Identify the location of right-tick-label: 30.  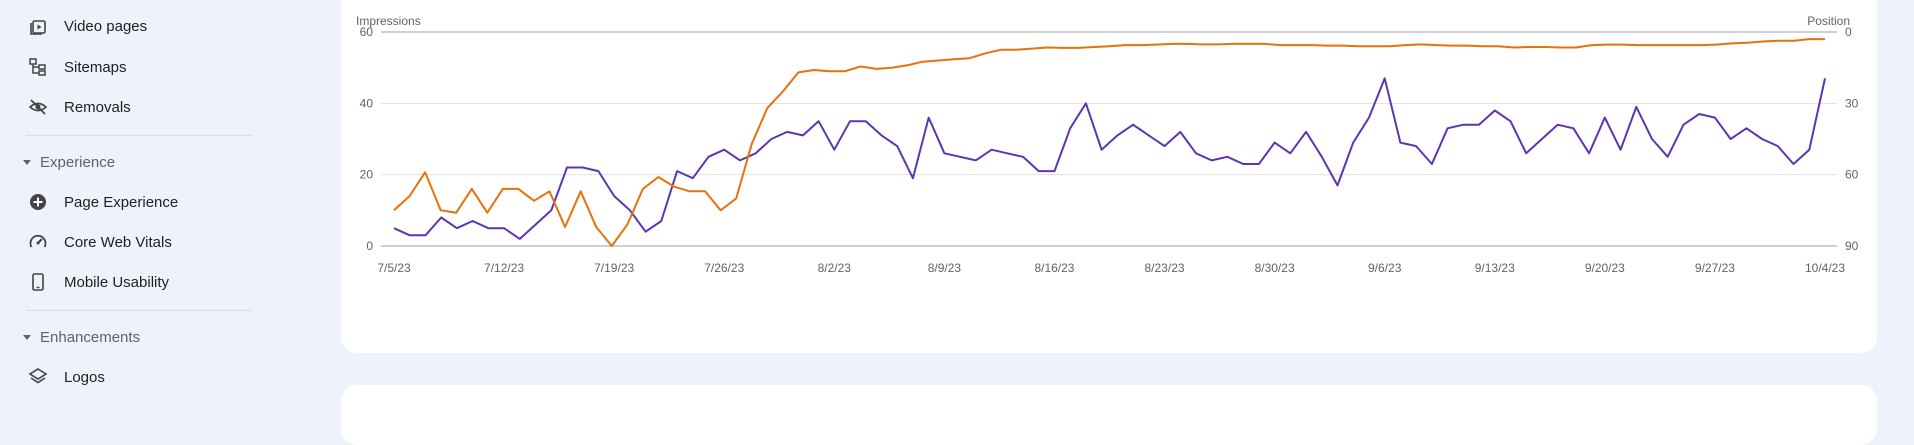
(1852, 103).